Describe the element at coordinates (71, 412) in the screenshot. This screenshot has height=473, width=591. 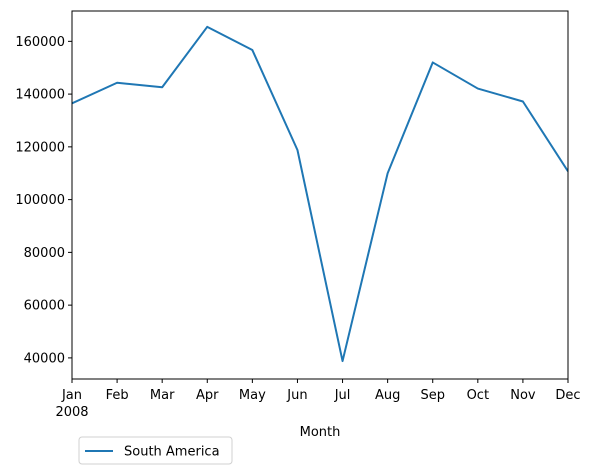
I see `x-tick-year-label: 2008` at that location.